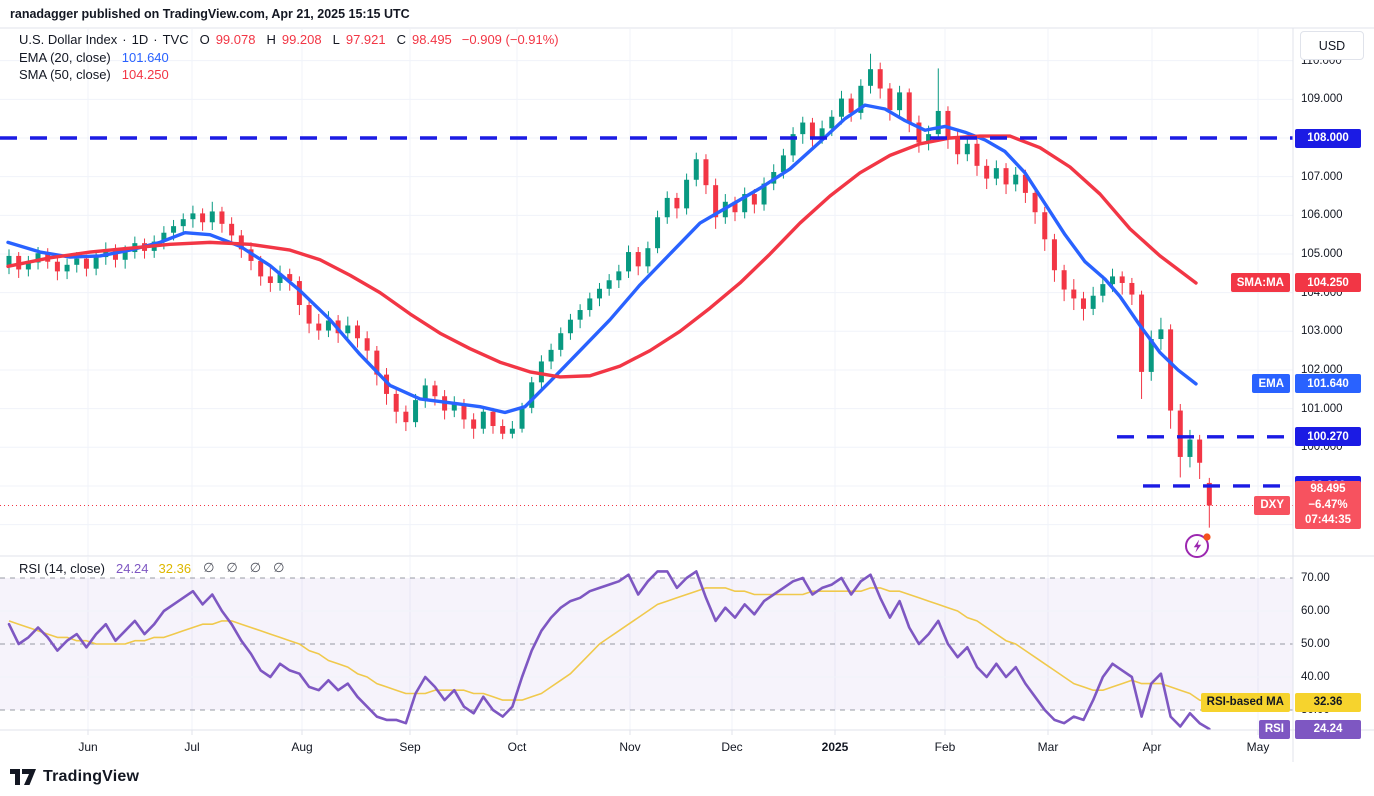 This screenshot has height=796, width=1374. What do you see at coordinates (336, 39) in the screenshot?
I see `low-key: L` at bounding box center [336, 39].